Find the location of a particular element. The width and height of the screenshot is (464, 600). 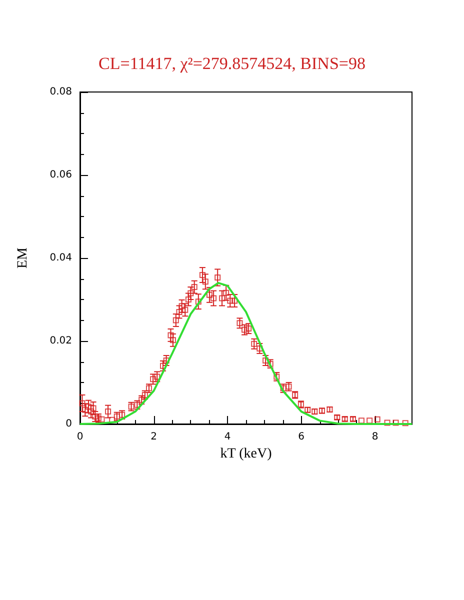

y-axis-title: EM is located at coordinates (23, 257).